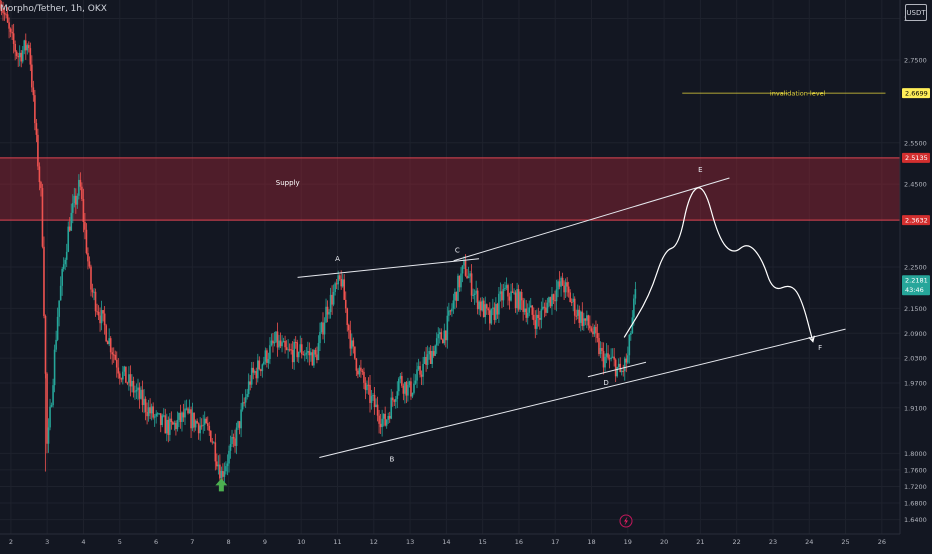 The height and width of the screenshot is (554, 932). What do you see at coordinates (882, 542) in the screenshot?
I see `time-tick-label: 26` at bounding box center [882, 542].